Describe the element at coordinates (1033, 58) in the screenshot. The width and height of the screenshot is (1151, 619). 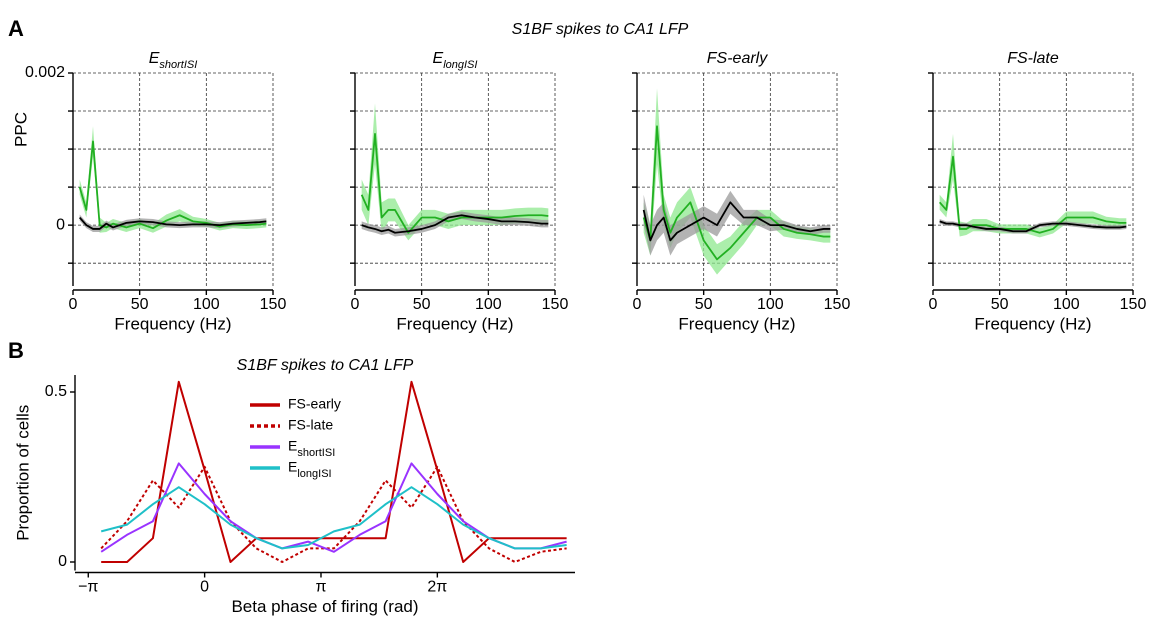
I see `chart-title: FS-late` at that location.